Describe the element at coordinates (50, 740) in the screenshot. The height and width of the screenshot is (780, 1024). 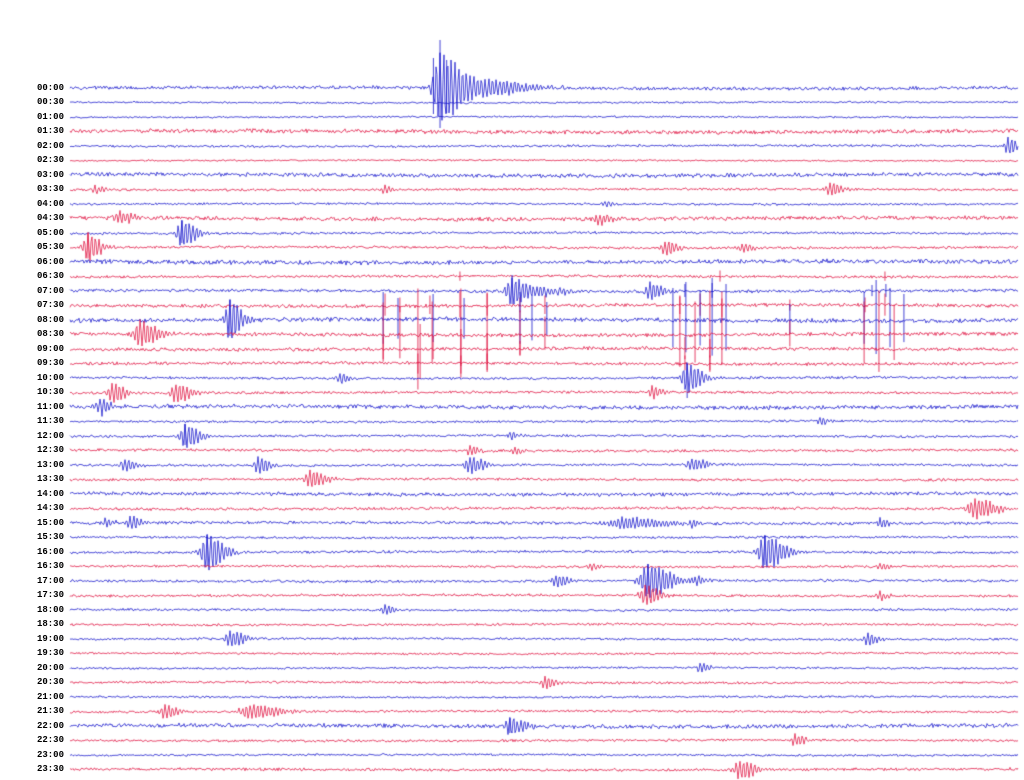
I see `time-label: 22:30` at that location.